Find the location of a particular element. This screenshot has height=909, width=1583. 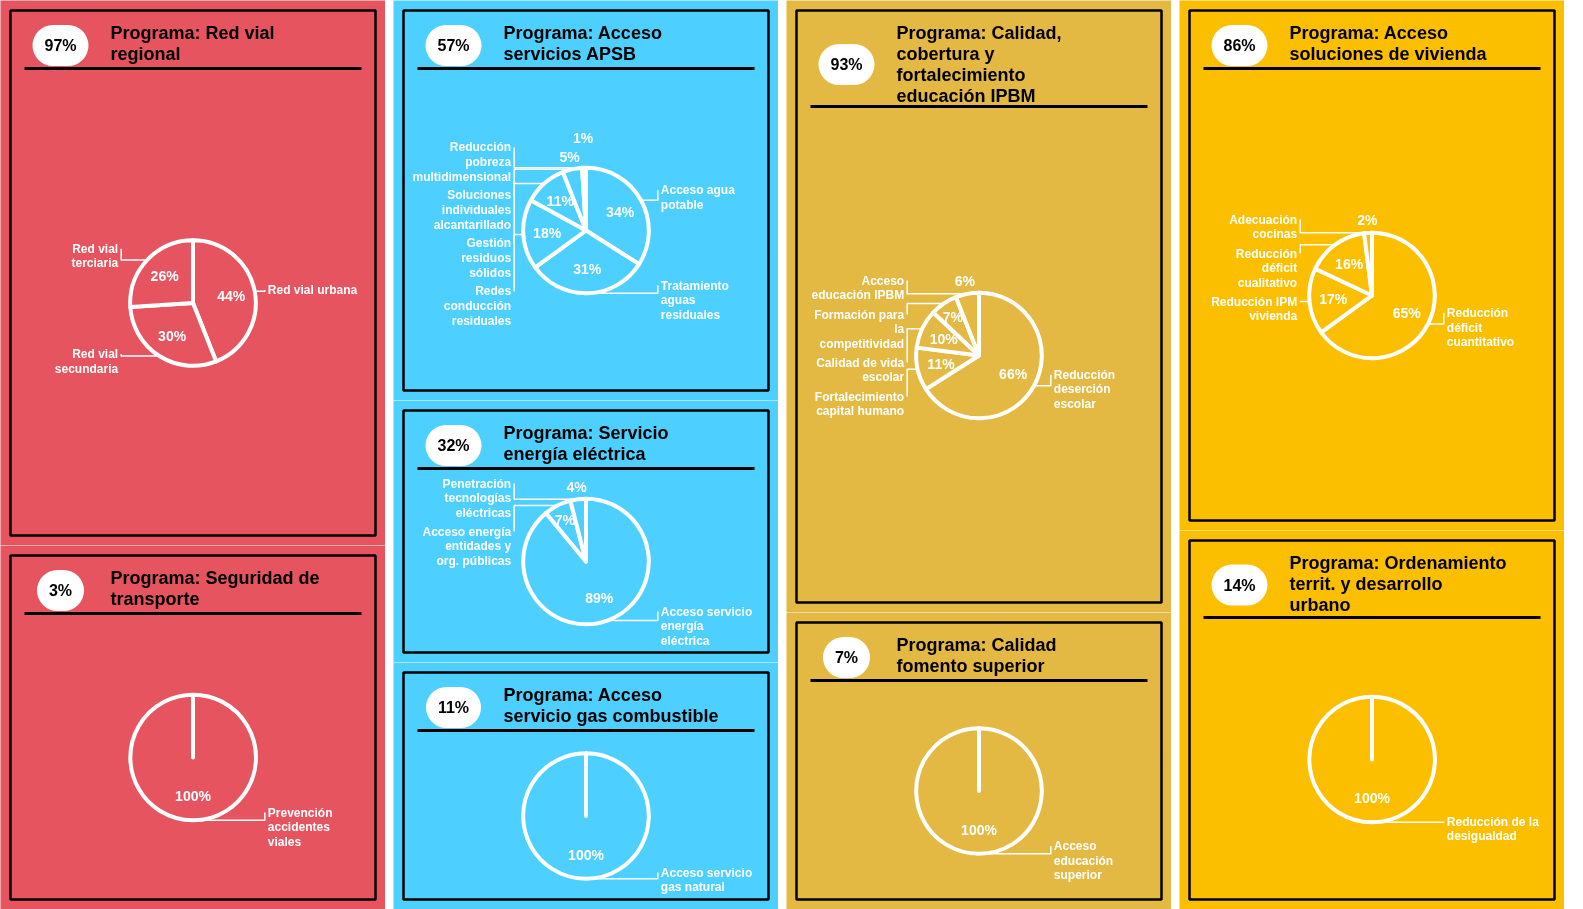

data-label: 26% is located at coordinates (165, 276).